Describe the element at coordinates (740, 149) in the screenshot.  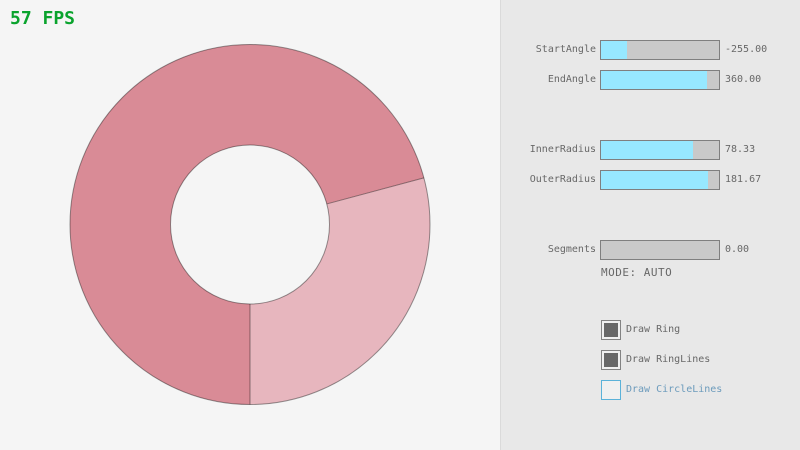
I see `innerradius-value: 78.33` at that location.